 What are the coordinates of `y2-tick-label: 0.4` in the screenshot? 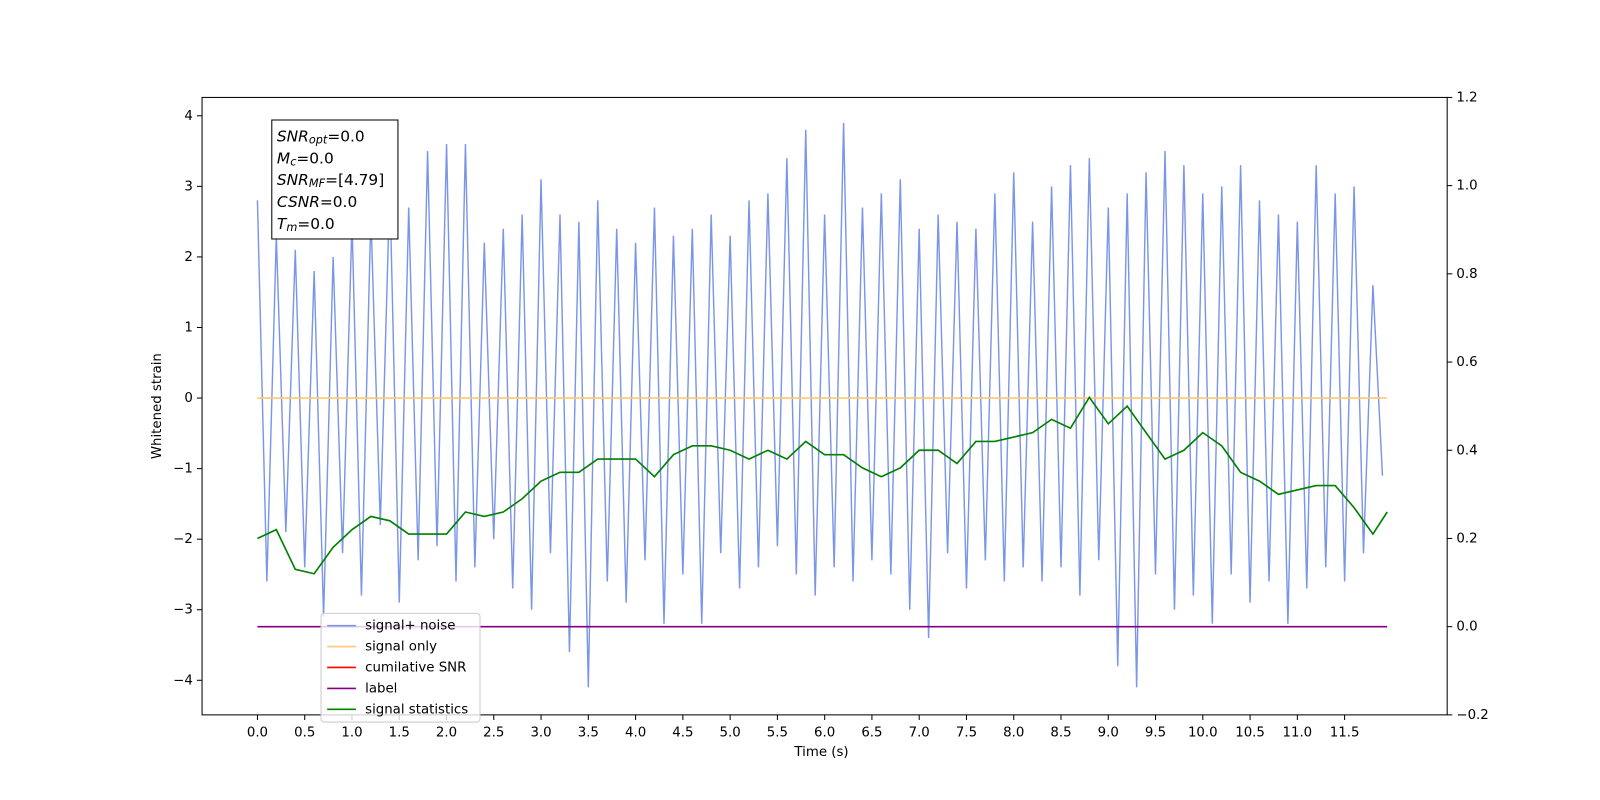 It's located at (1466, 450).